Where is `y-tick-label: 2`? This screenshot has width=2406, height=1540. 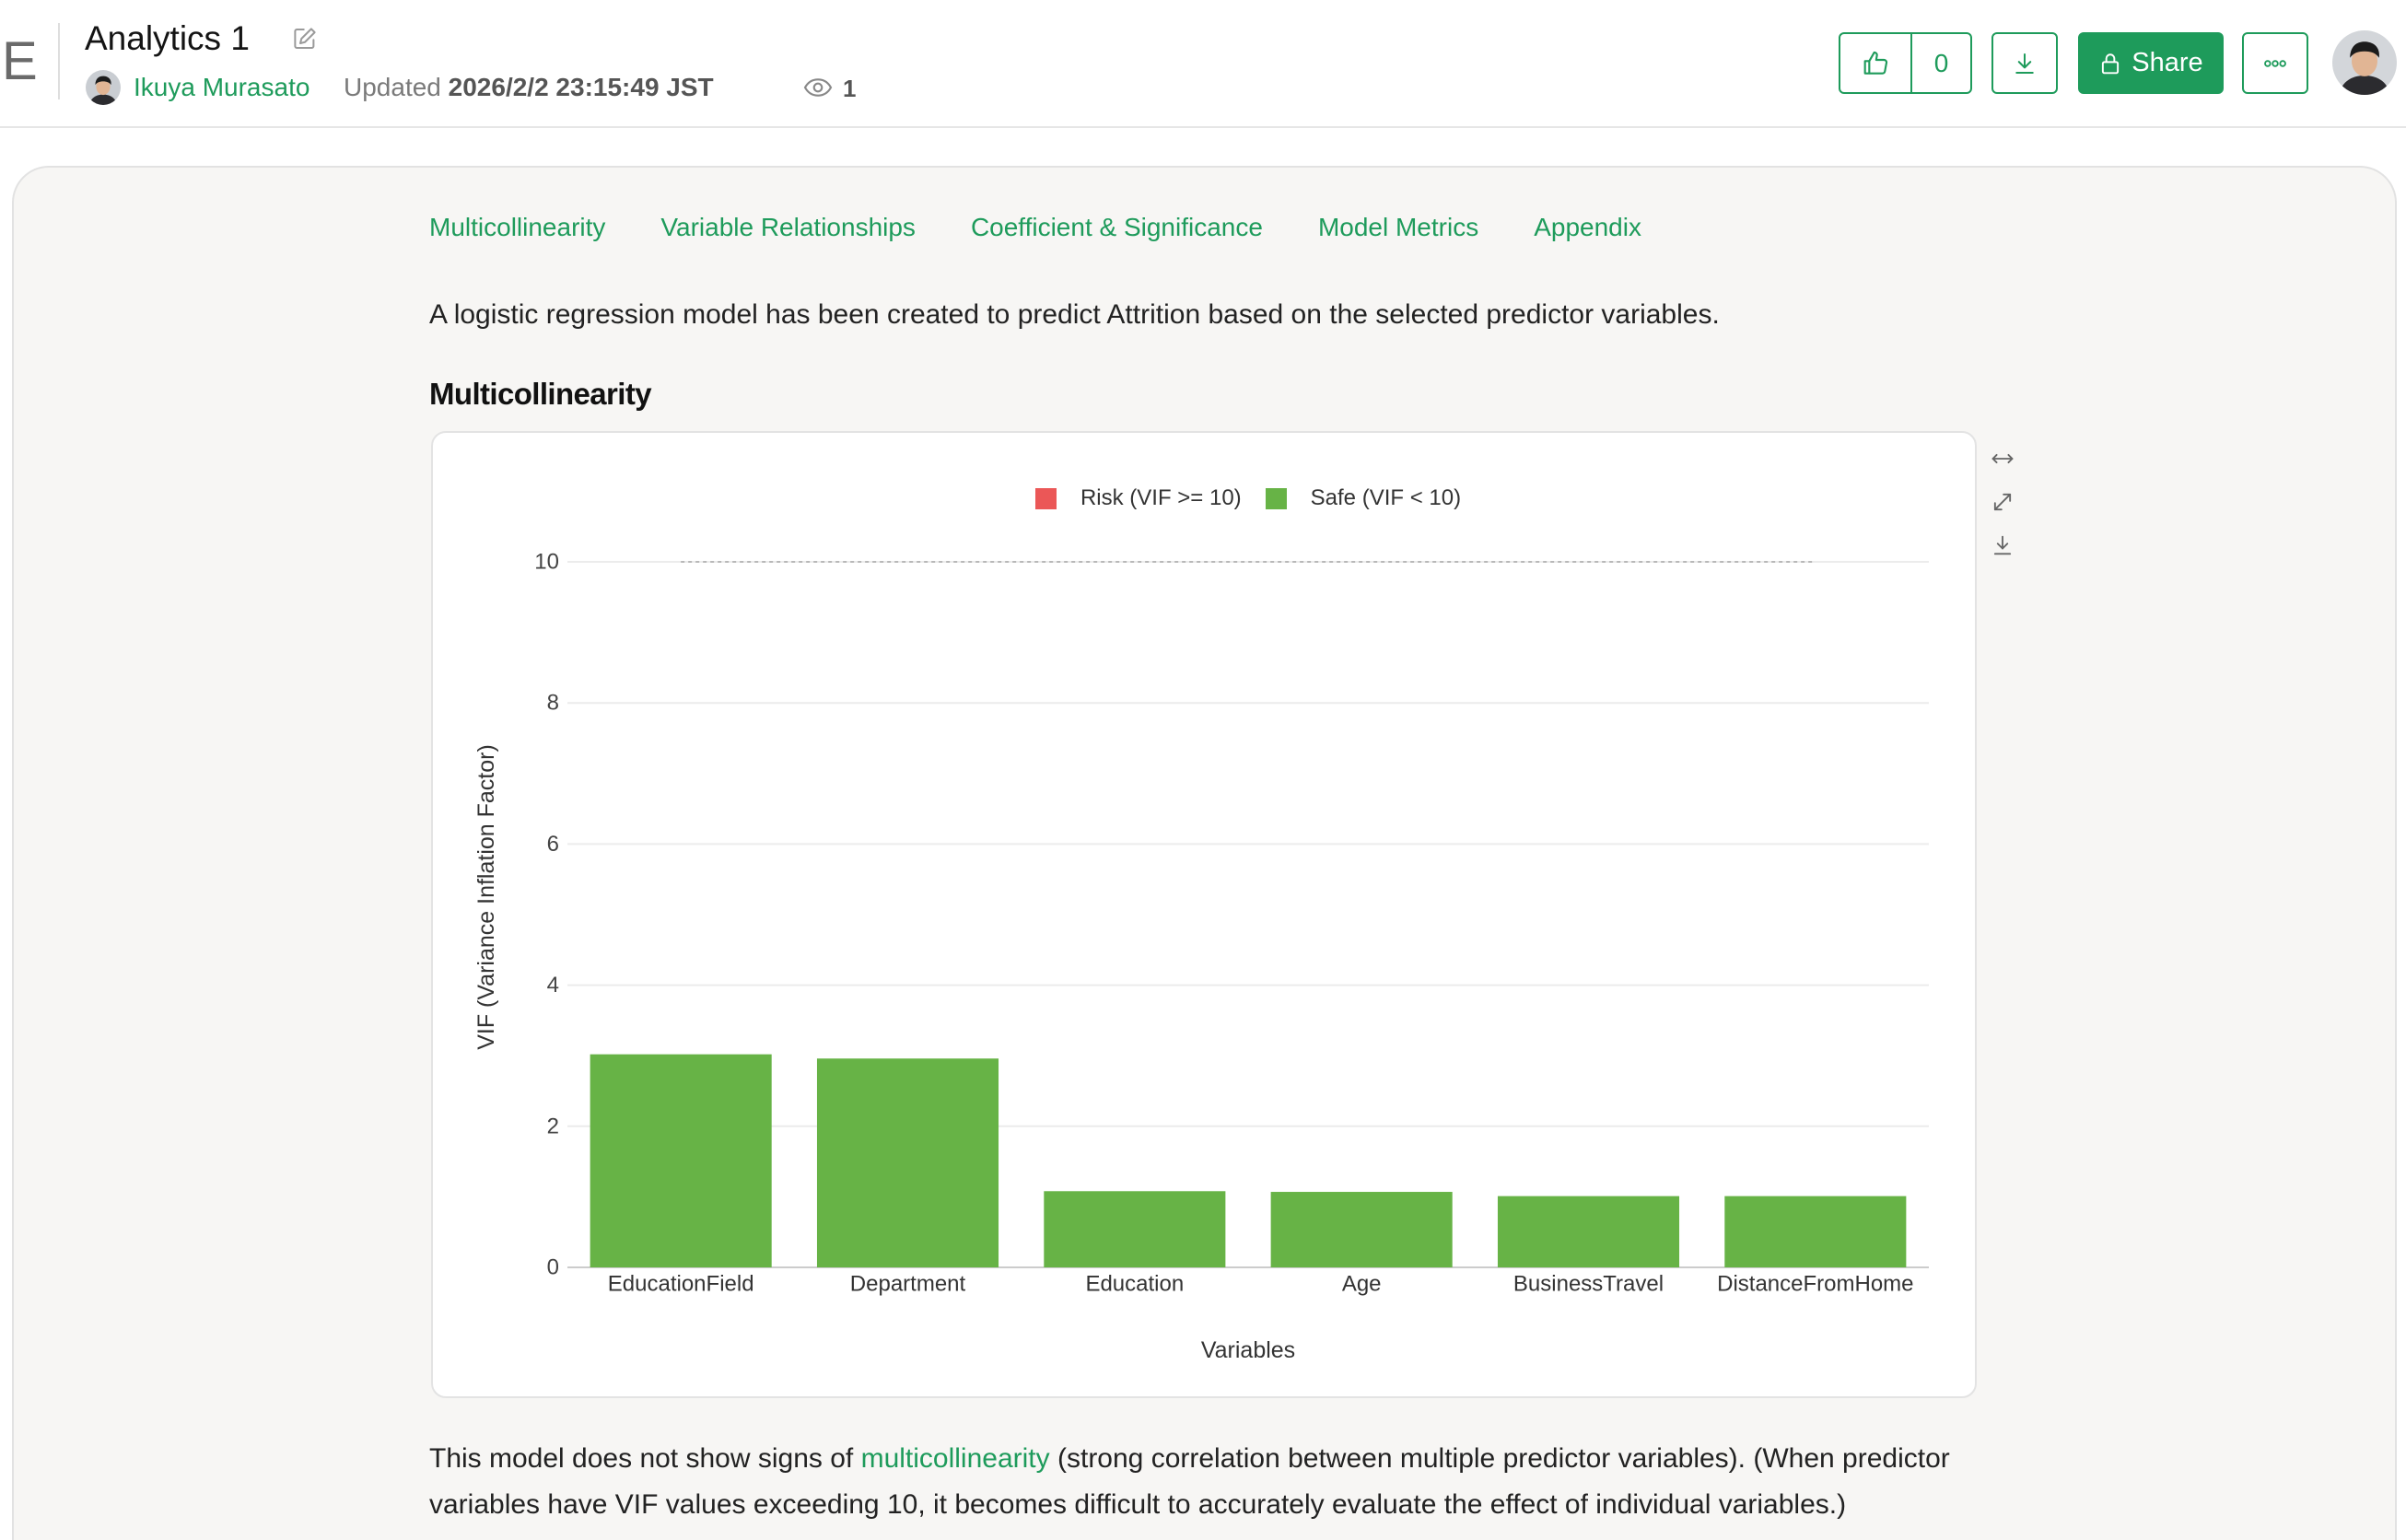
y-tick-label: 2 is located at coordinates (553, 1126).